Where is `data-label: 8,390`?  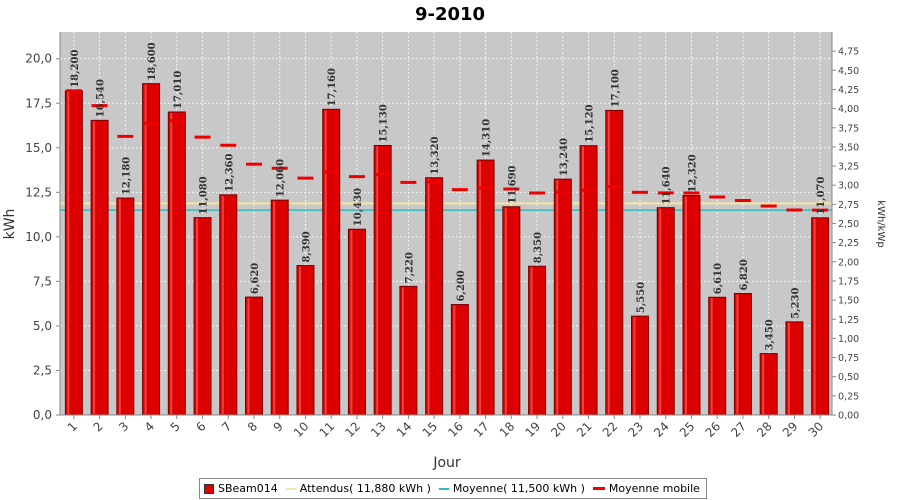
data-label: 8,390 is located at coordinates (306, 246).